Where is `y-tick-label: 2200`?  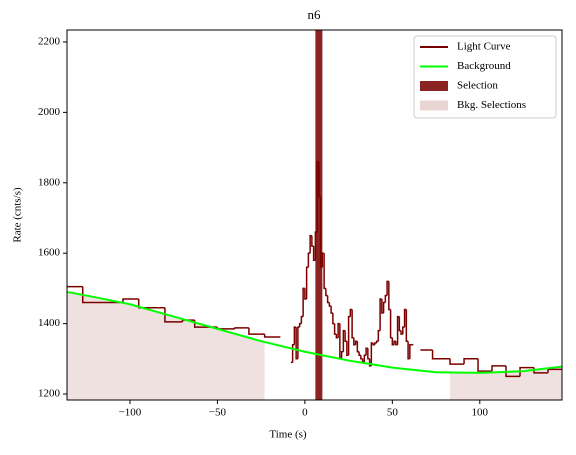
y-tick-label: 2200 is located at coordinates (49, 42).